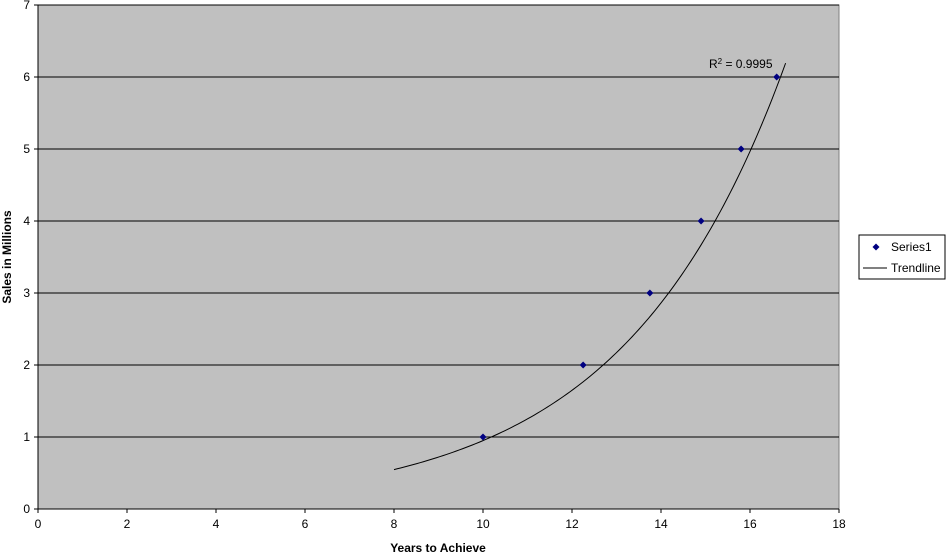 This screenshot has height=556, width=947. Describe the element at coordinates (839, 524) in the screenshot. I see `x-tick-label: 18` at that location.